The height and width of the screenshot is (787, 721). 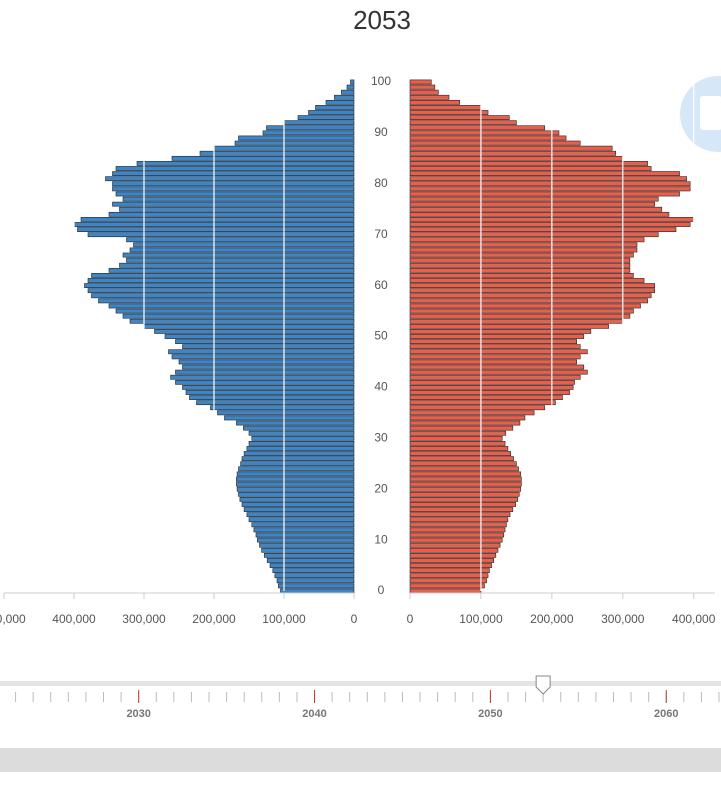 I want to click on timeline-label: 2060, so click(x=666, y=714).